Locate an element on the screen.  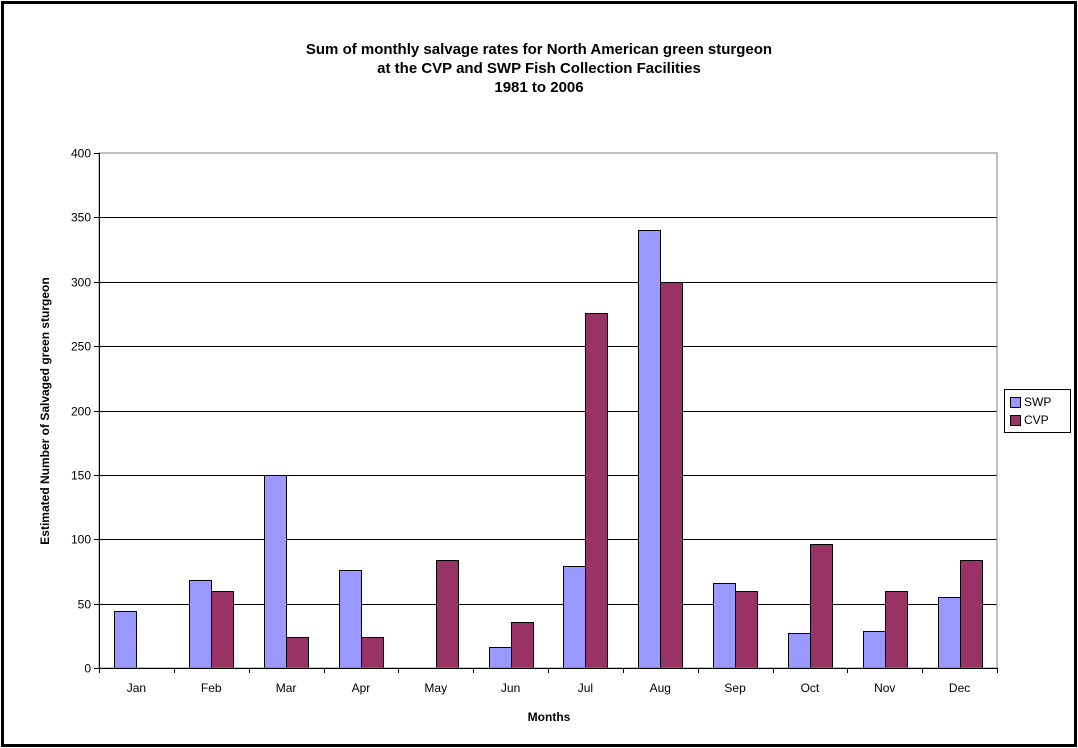
bar-swp-feb is located at coordinates (200, 624).